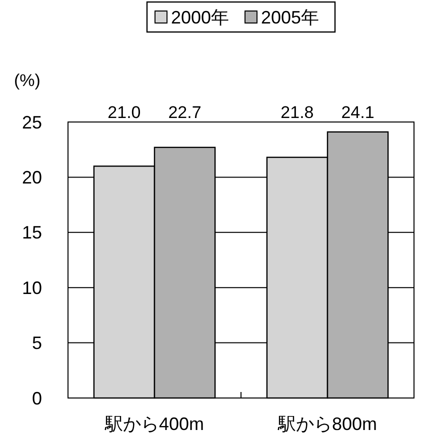 The height and width of the screenshot is (446, 432). Describe the element at coordinates (200, 17) in the screenshot. I see `legend-label: 2000年` at that location.